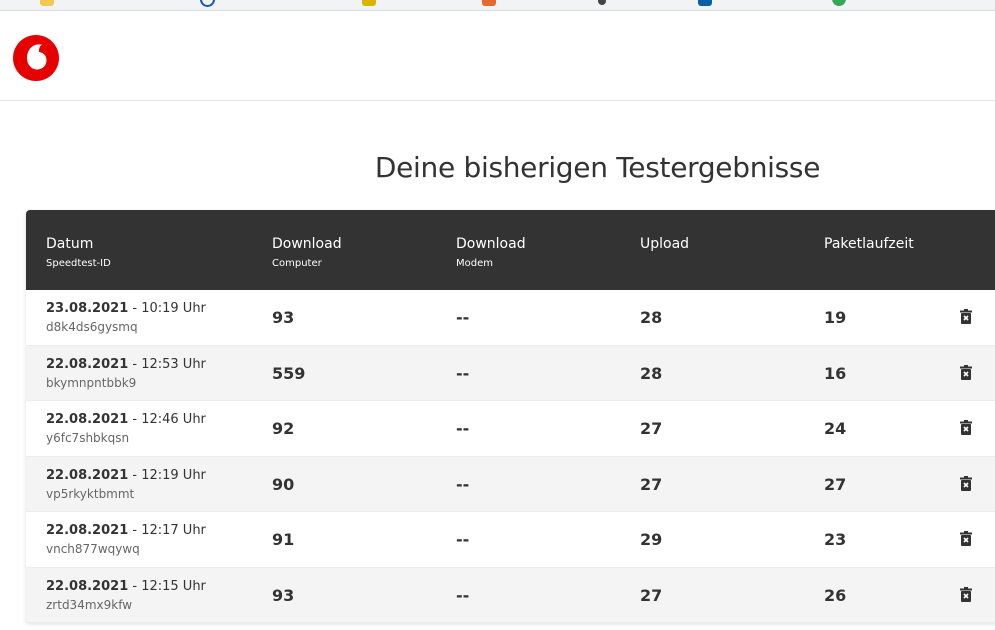 The height and width of the screenshot is (630, 995). I want to click on date-cell: 23.08.2021 - 10:19 Uhr d8k4ds6gysmq, so click(126, 318).